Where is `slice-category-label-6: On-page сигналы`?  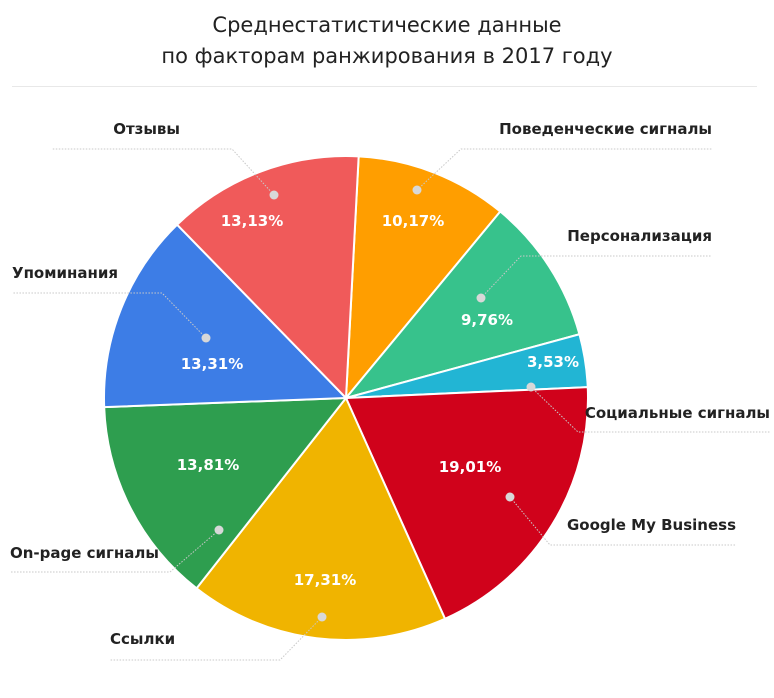
slice-category-label-6: On-page сигналы is located at coordinates (84, 553).